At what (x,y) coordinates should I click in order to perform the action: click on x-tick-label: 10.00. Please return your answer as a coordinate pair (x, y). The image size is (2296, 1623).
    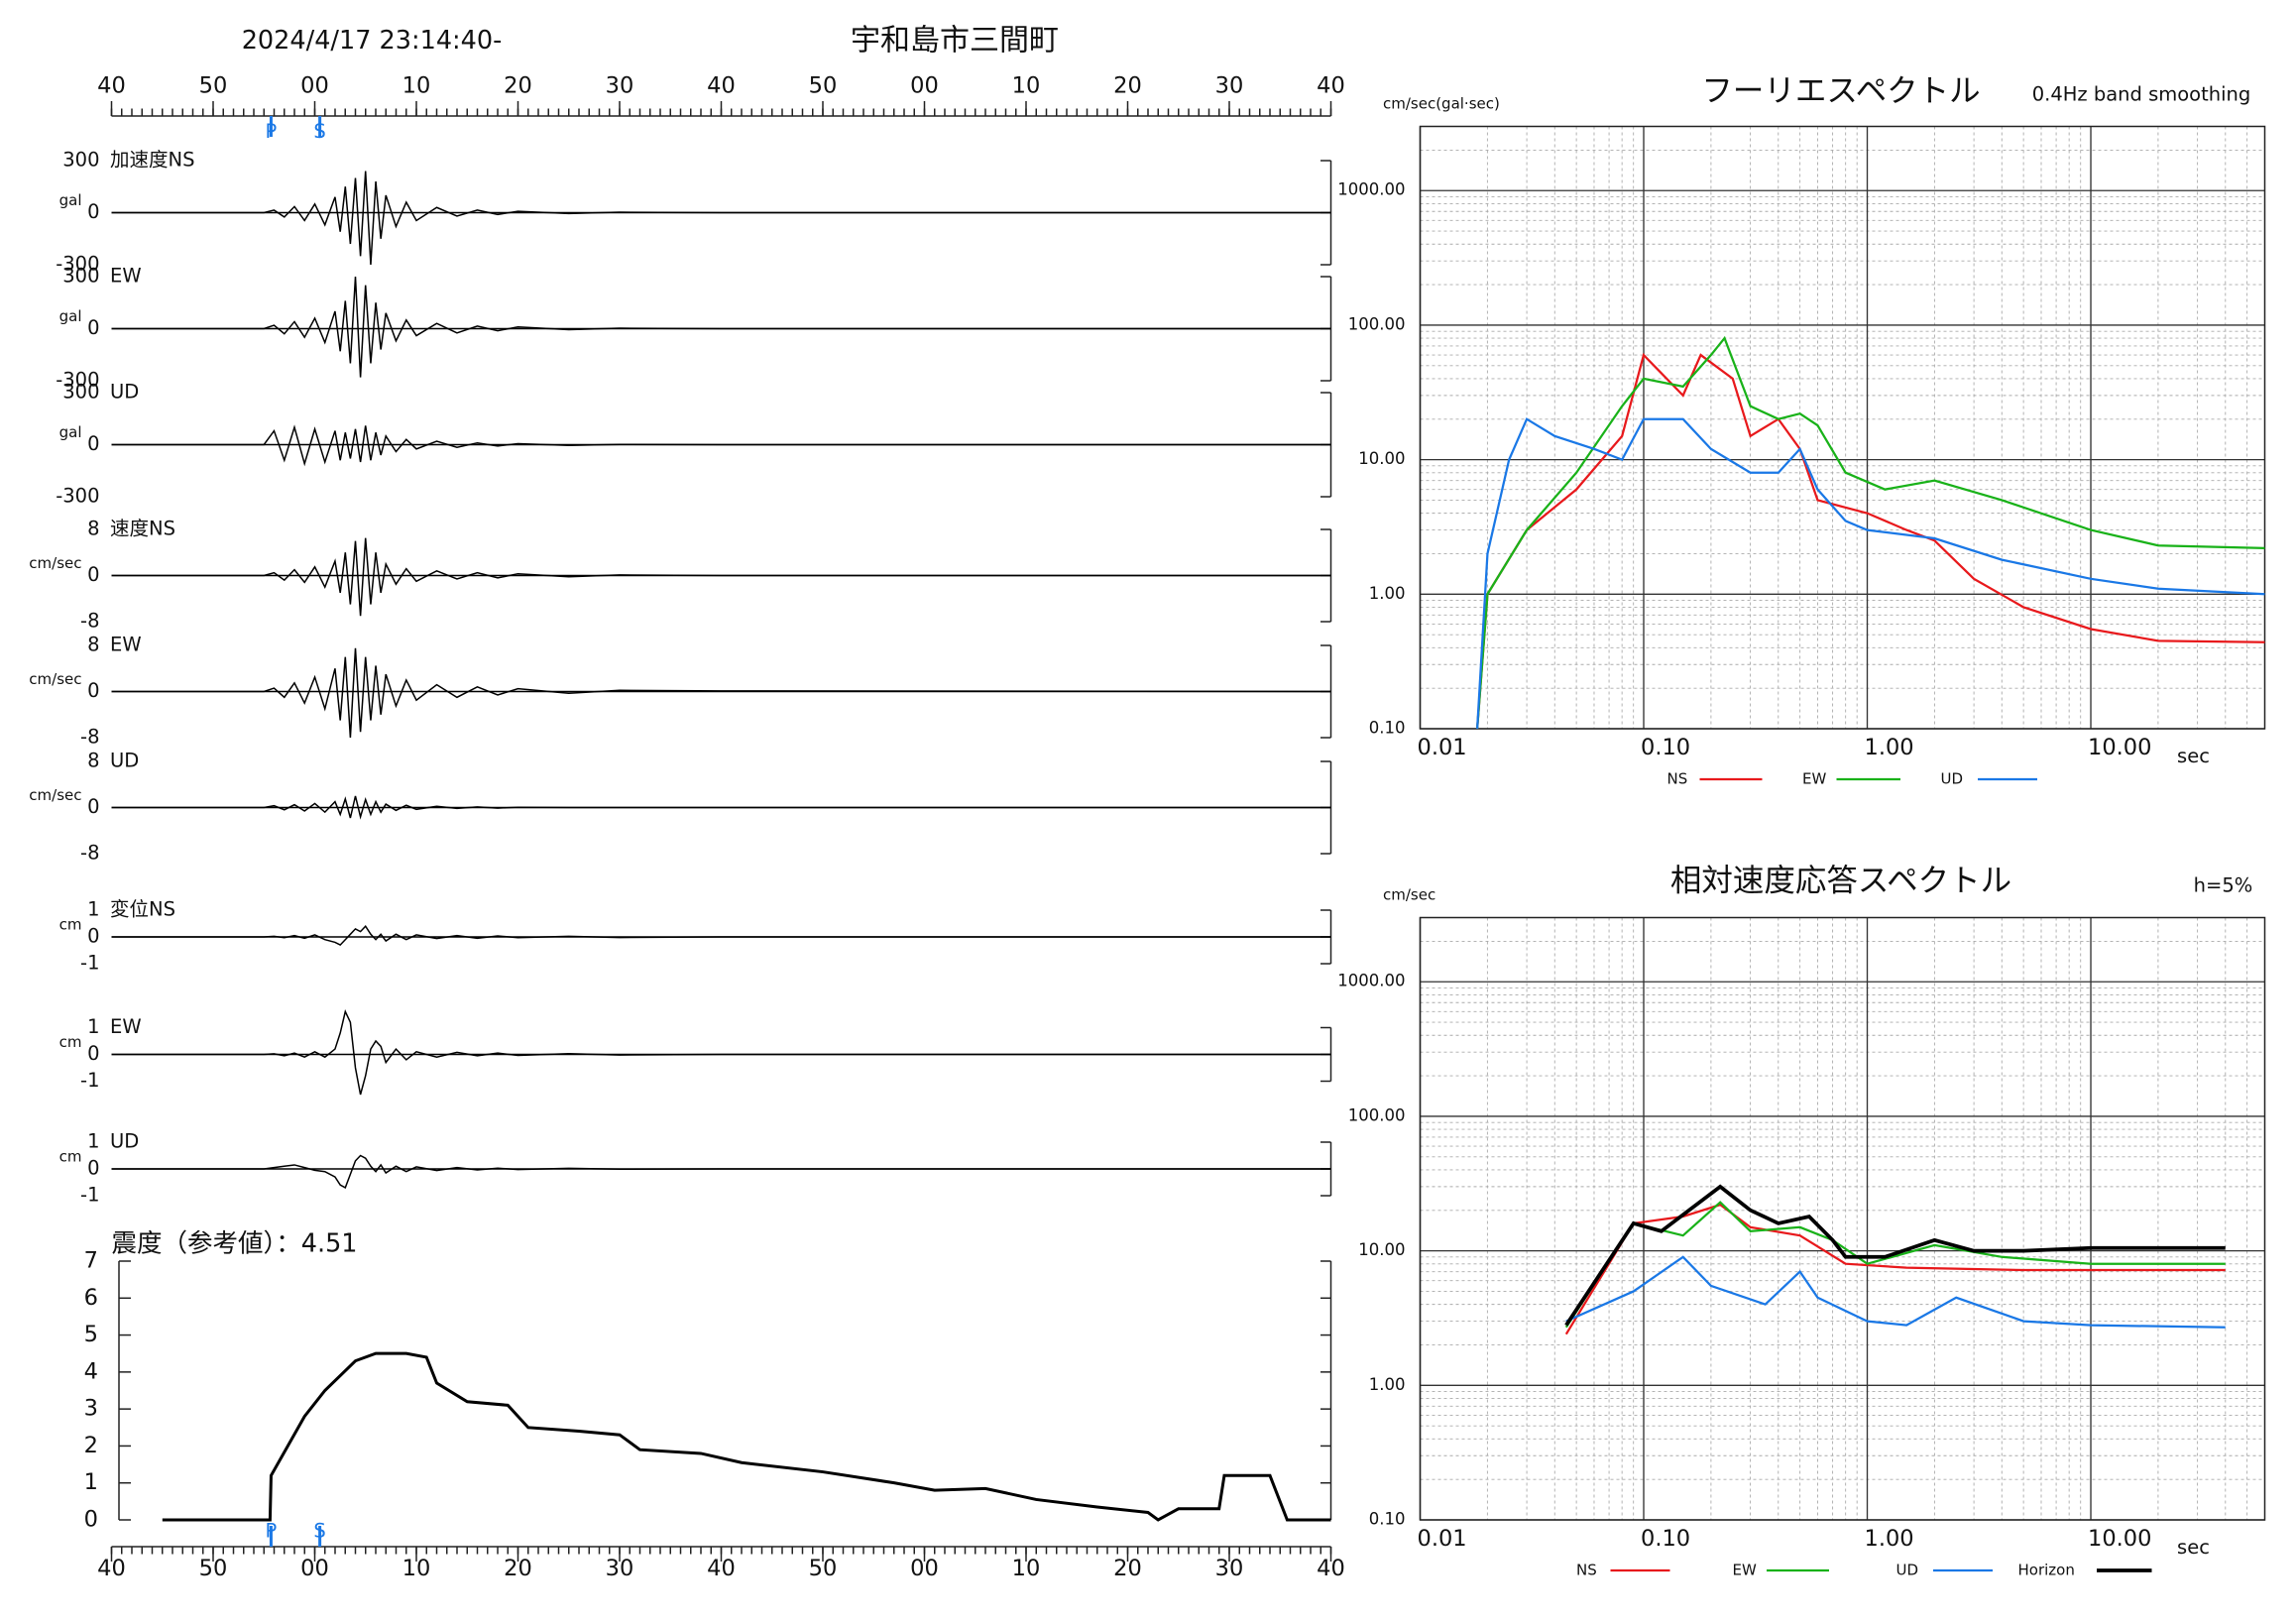
    Looking at the image, I should click on (2119, 747).